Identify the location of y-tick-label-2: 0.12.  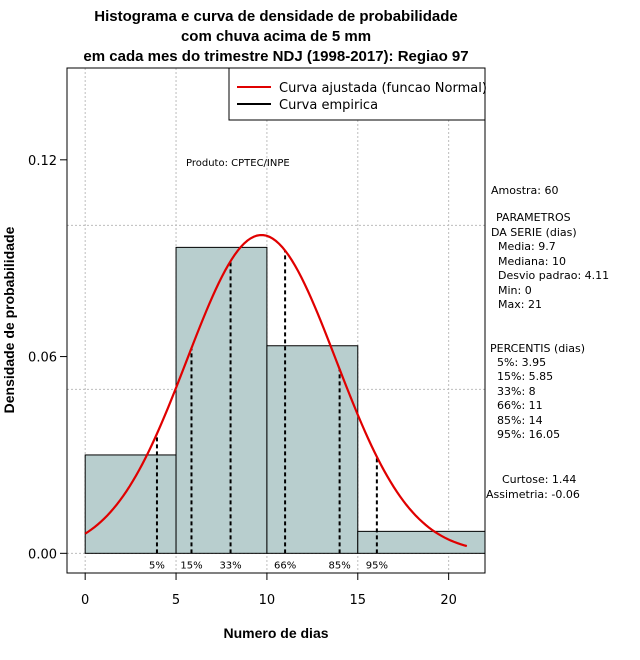
(42, 161).